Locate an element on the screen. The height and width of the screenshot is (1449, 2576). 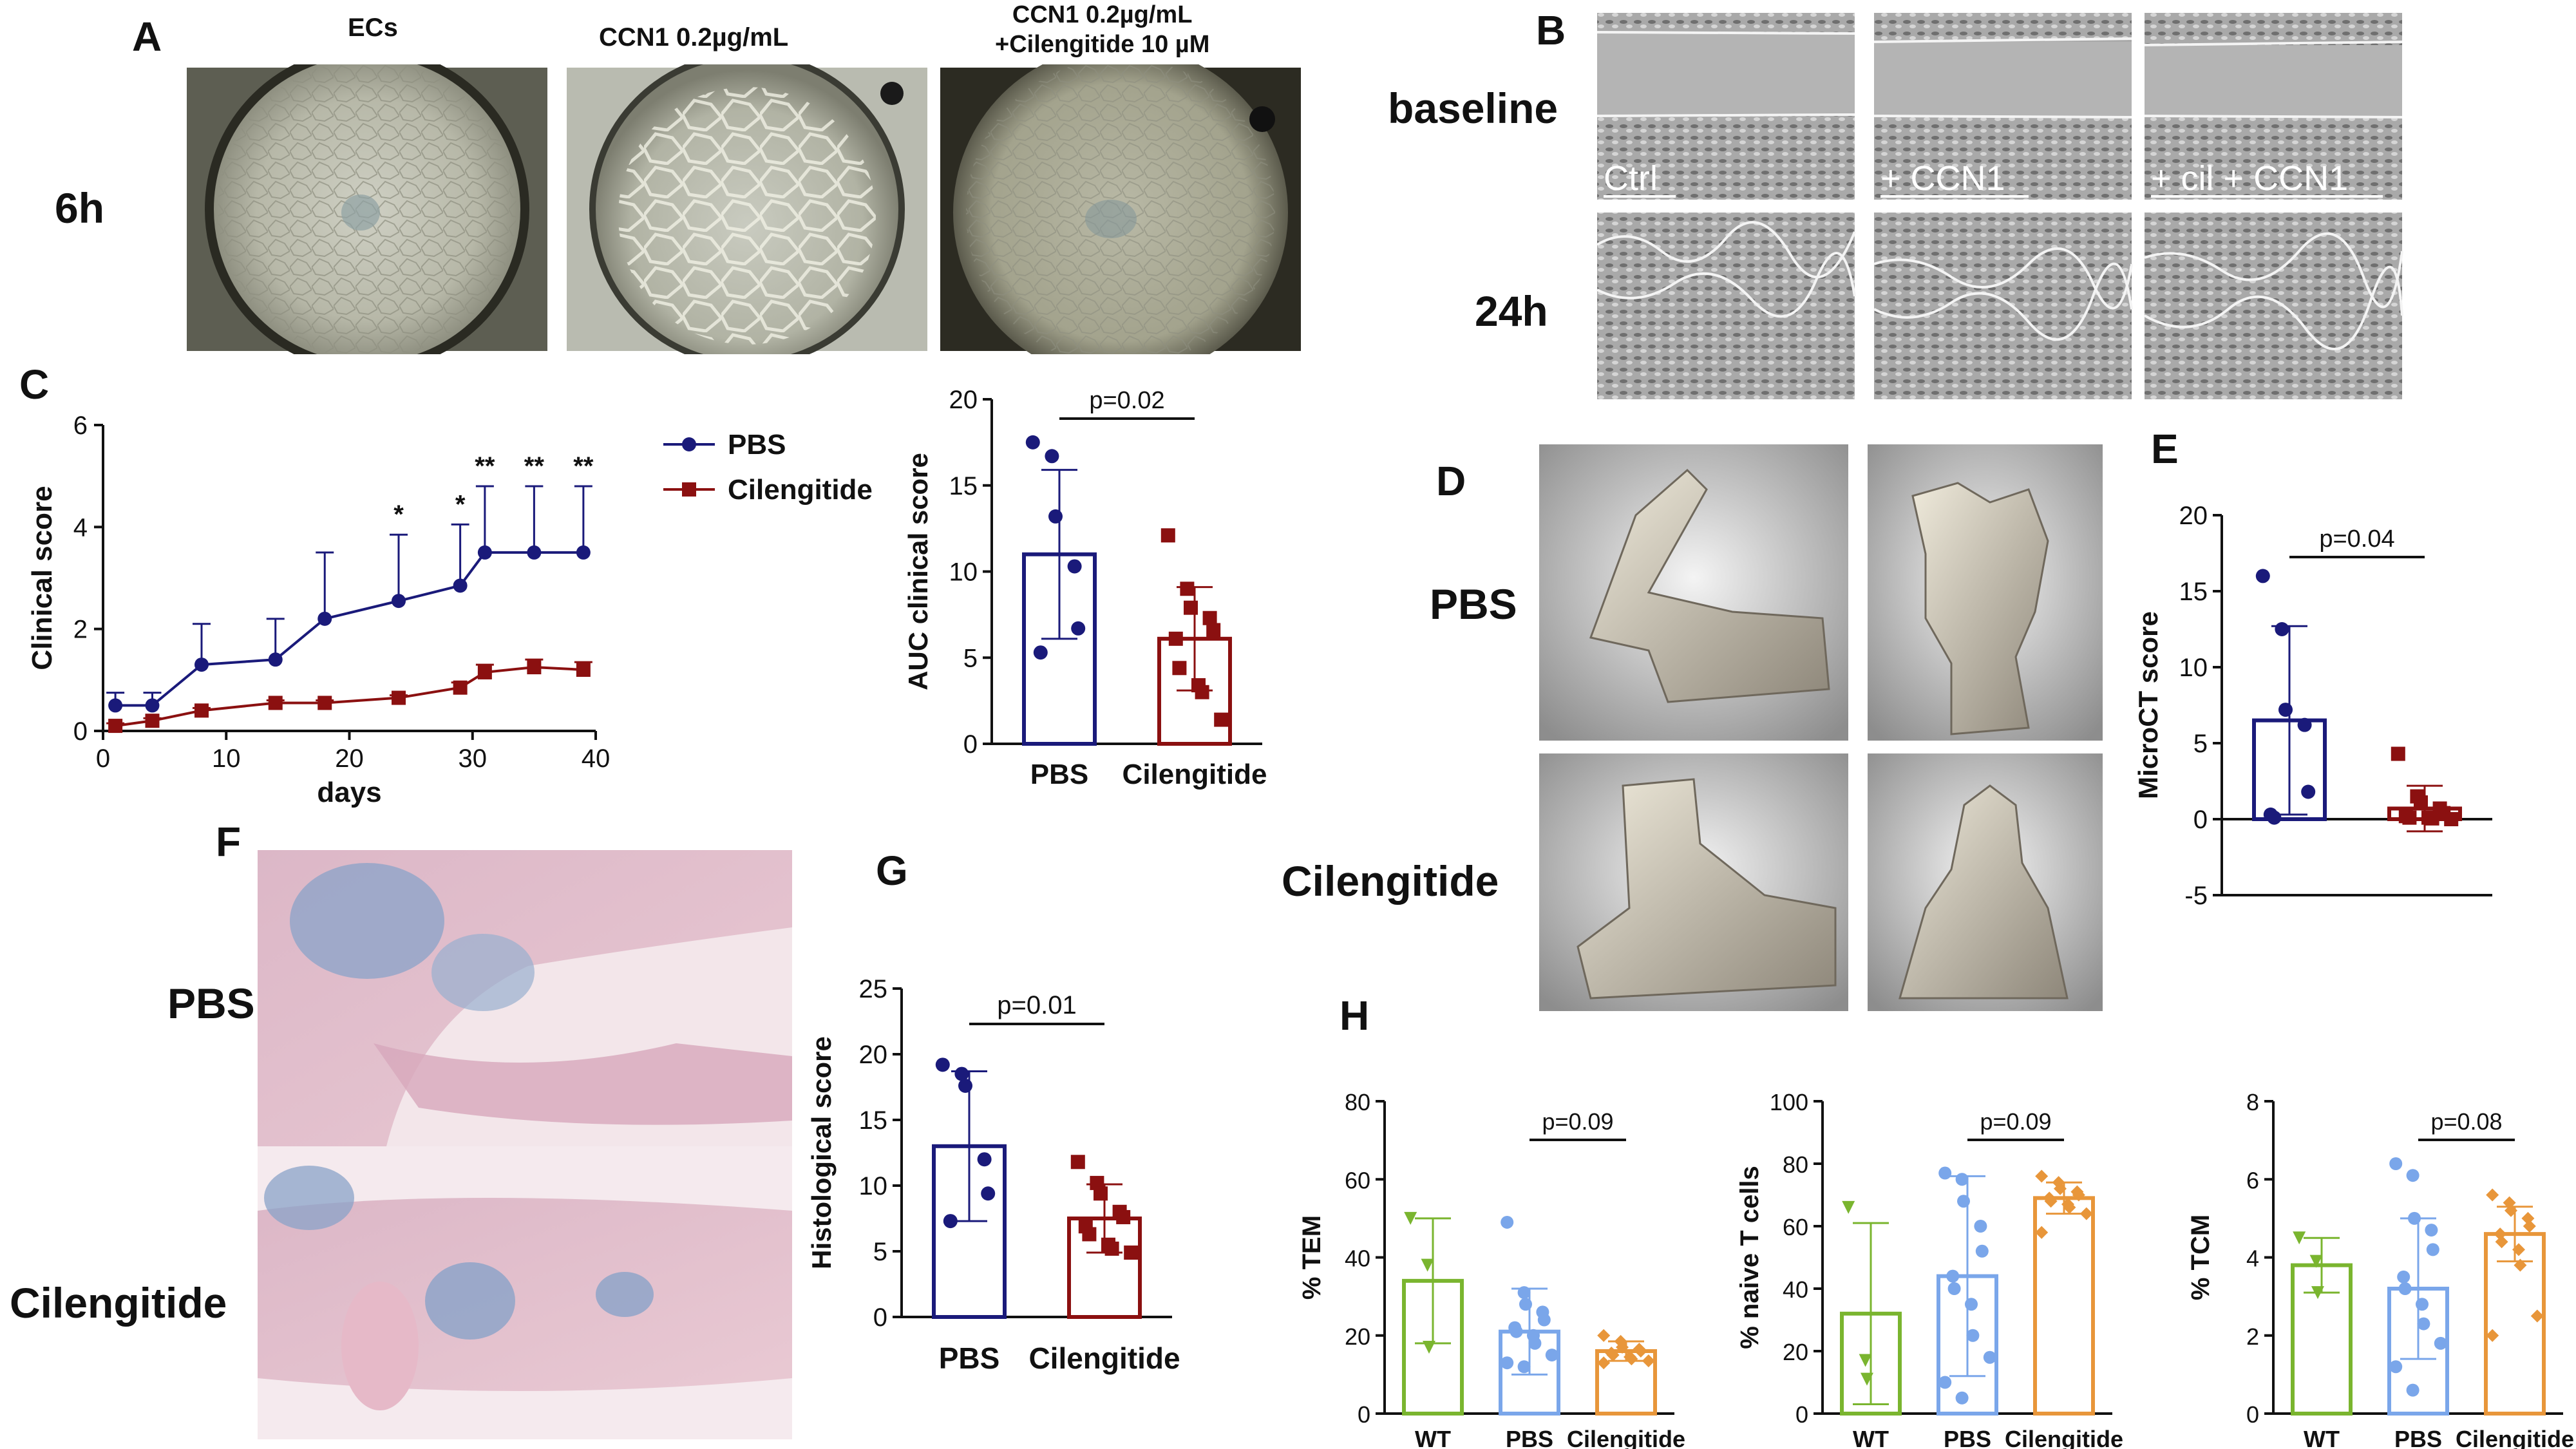
y-tick-label: 100 is located at coordinates (1789, 1102).